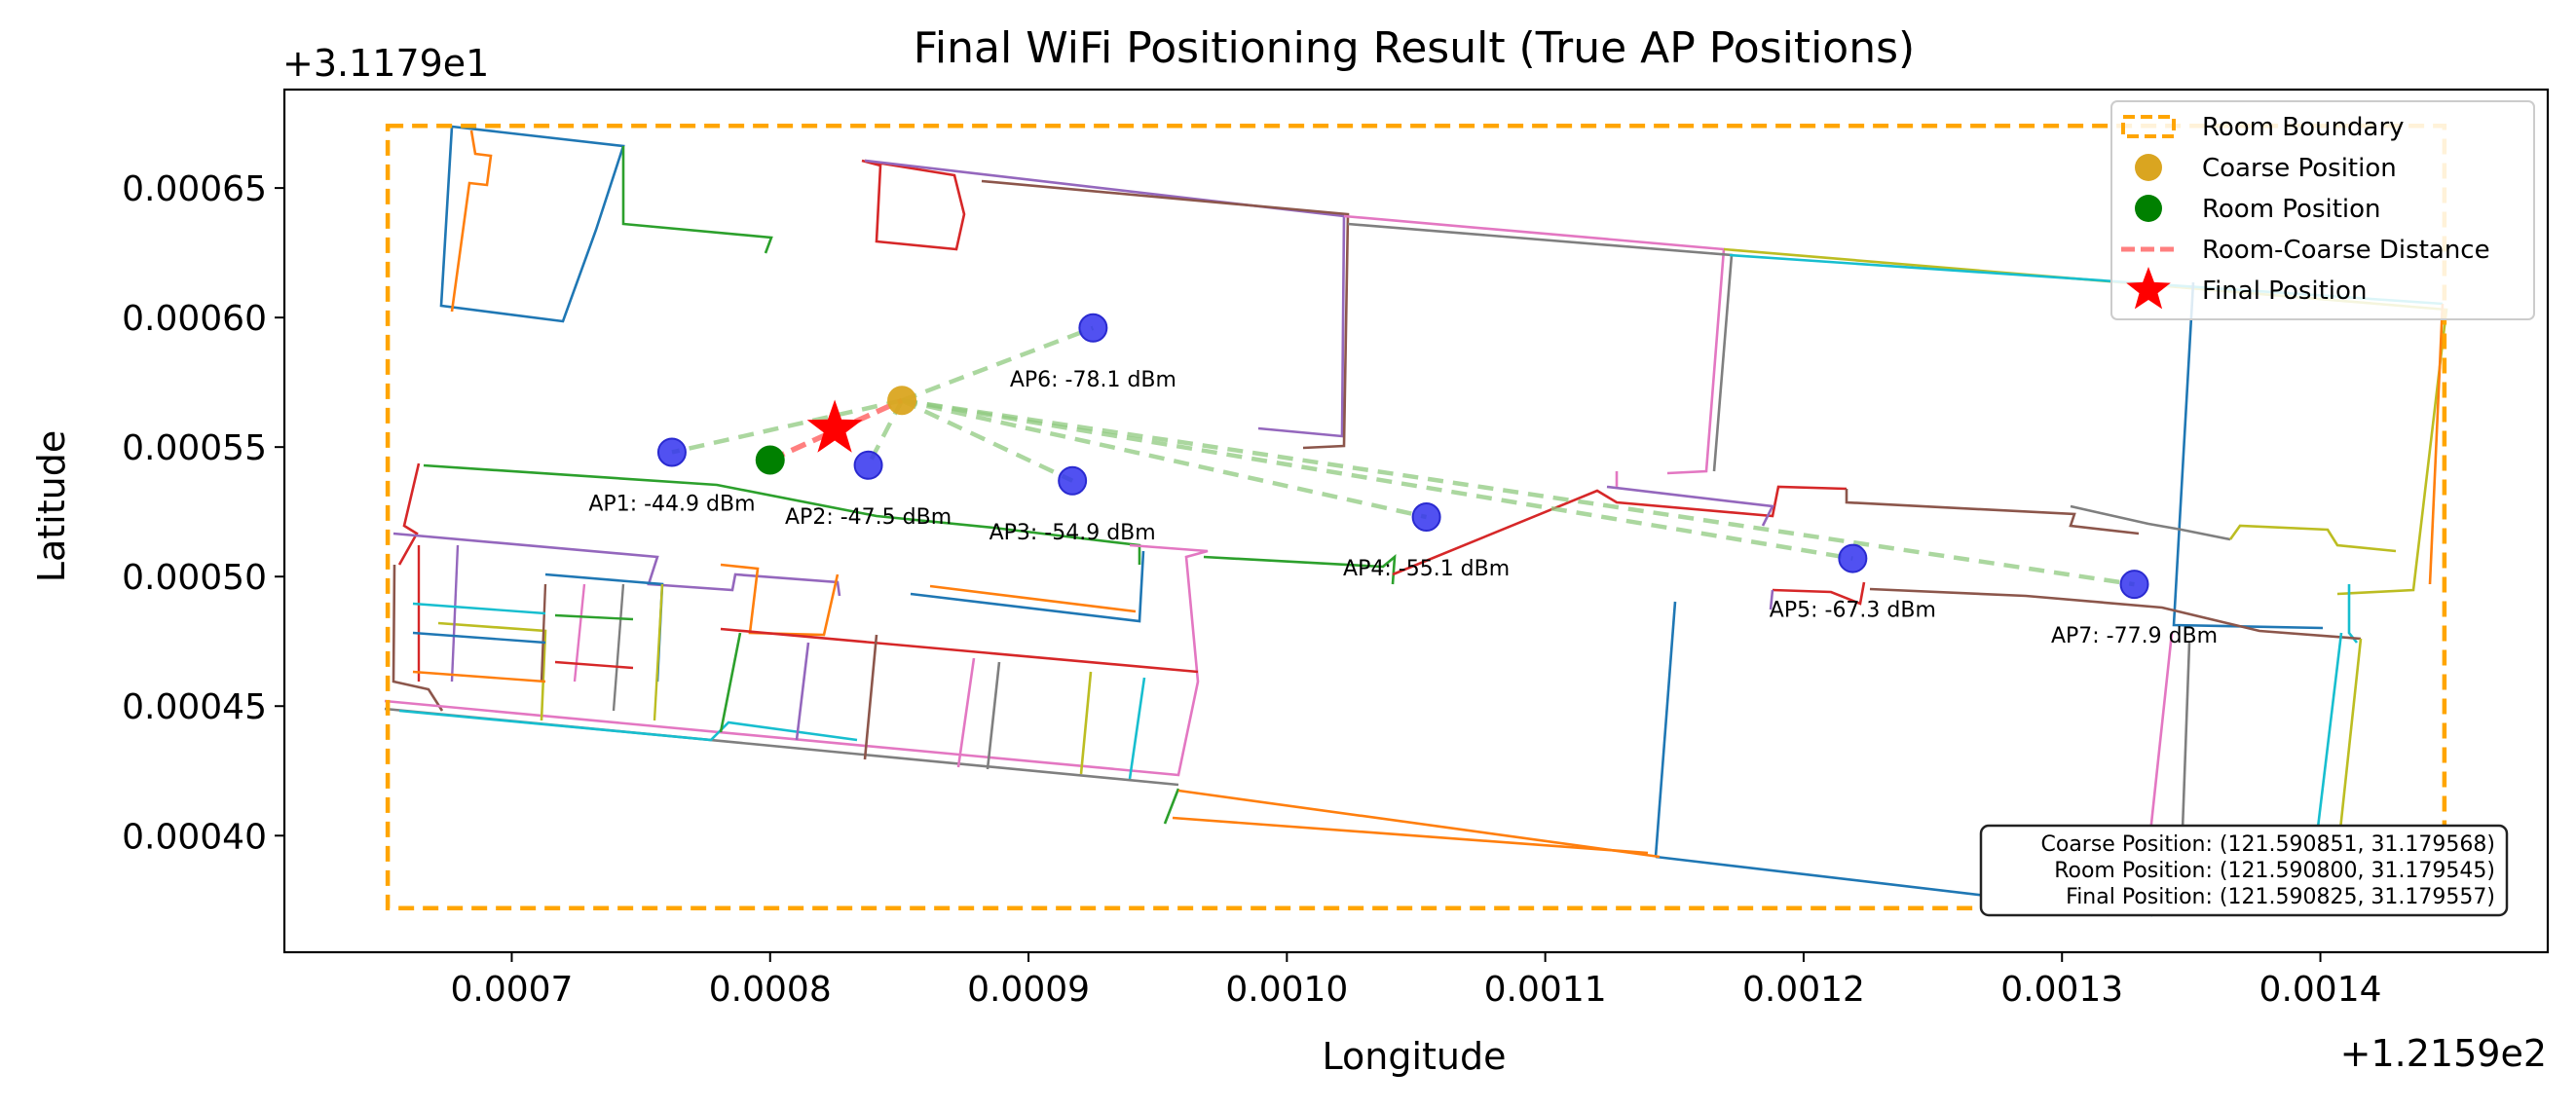 Image resolution: width=2576 pixels, height=1108 pixels. Describe the element at coordinates (194, 319) in the screenshot. I see `y-tick-label: 0.00060` at that location.